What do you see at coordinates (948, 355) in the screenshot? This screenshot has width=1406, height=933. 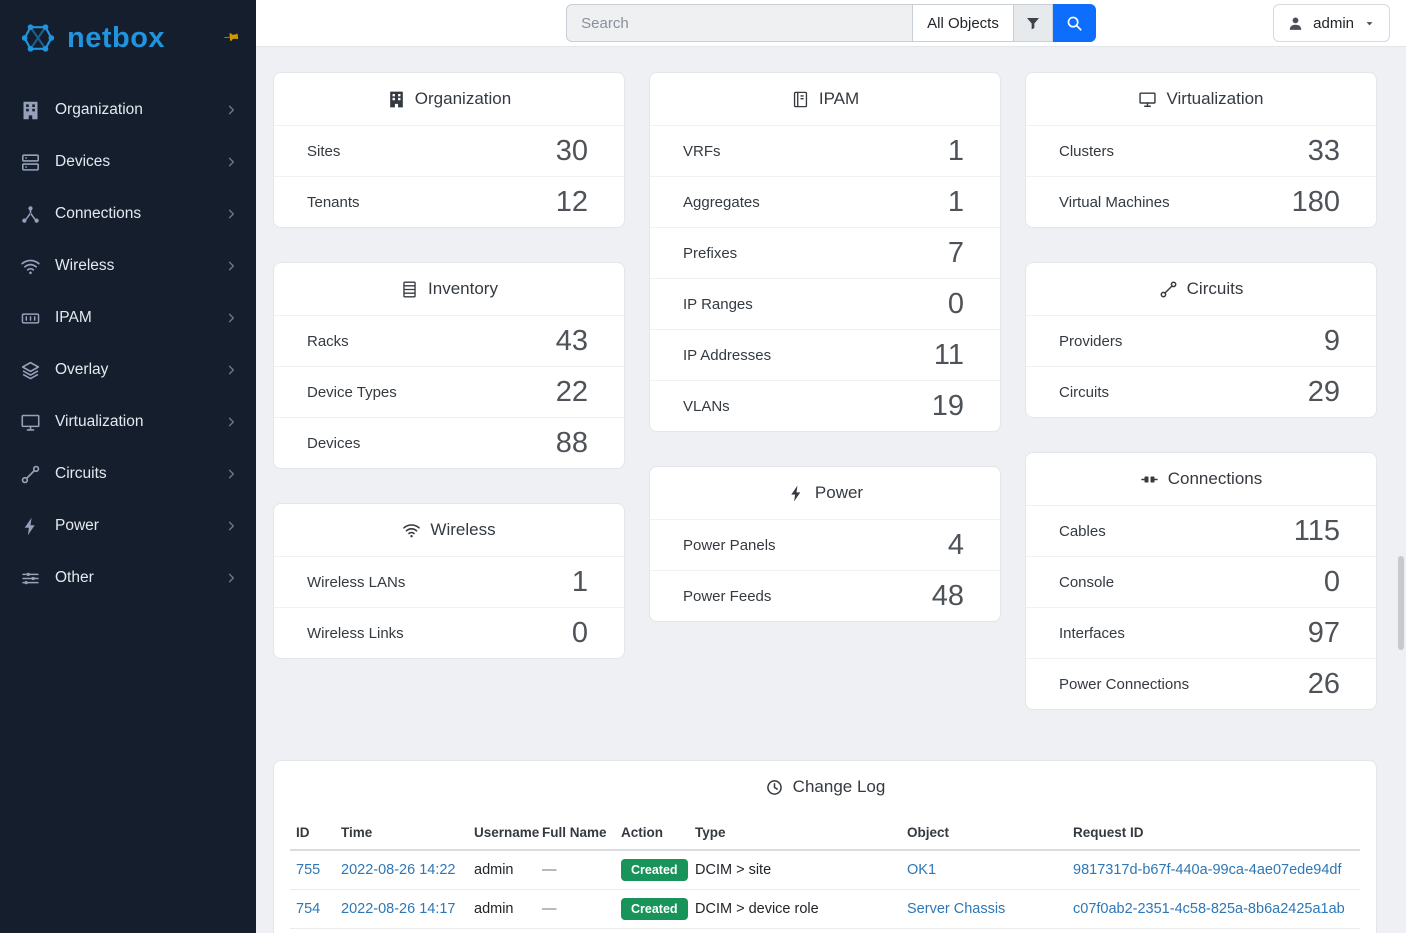 I see `stat-value: 11` at bounding box center [948, 355].